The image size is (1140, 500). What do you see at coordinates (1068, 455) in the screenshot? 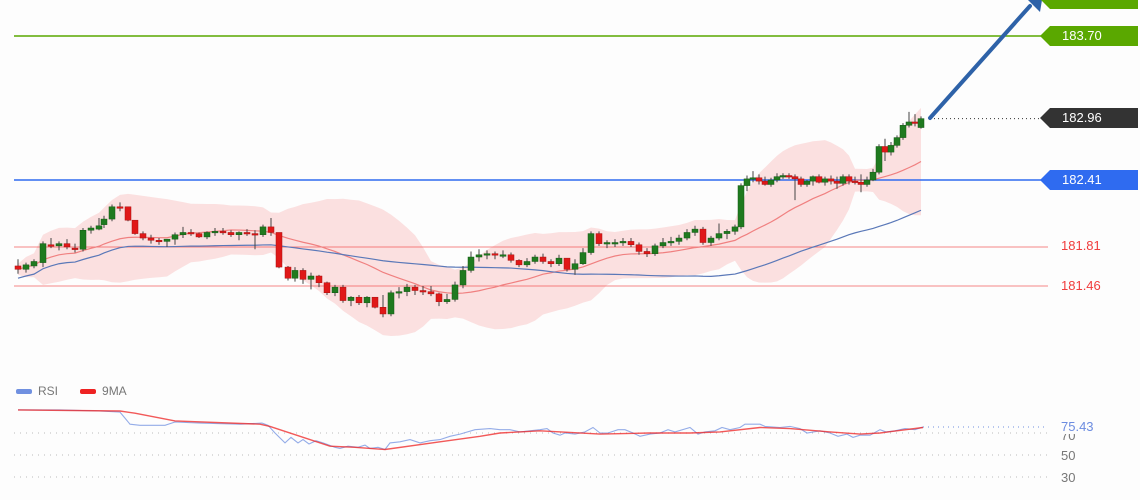
I see `rsi-level-50: 50` at bounding box center [1068, 455].